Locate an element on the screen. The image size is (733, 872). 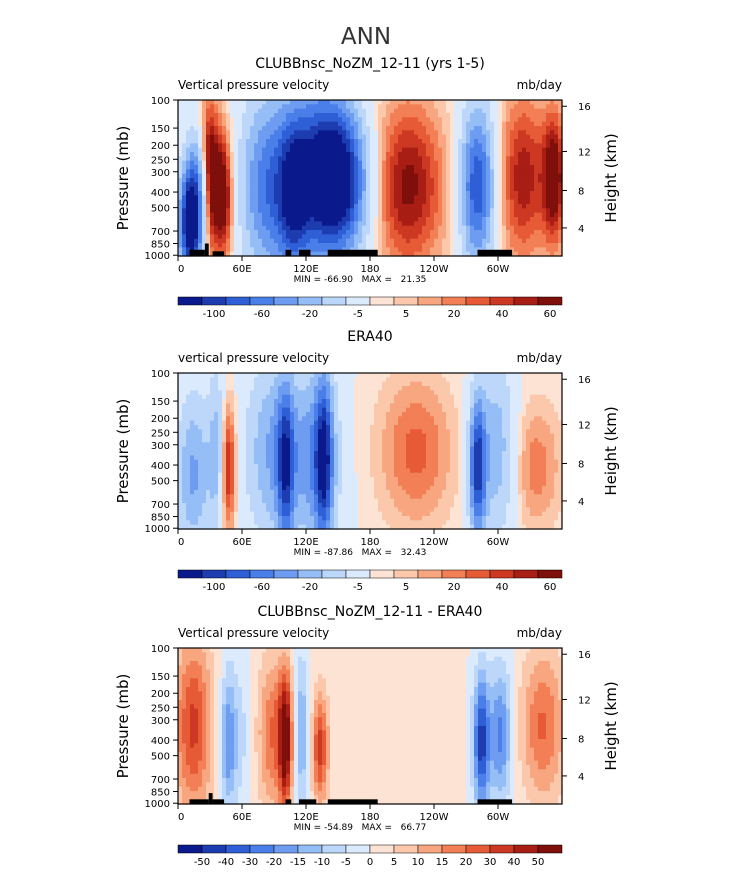
chart-title: ERA40 is located at coordinates (369, 337).